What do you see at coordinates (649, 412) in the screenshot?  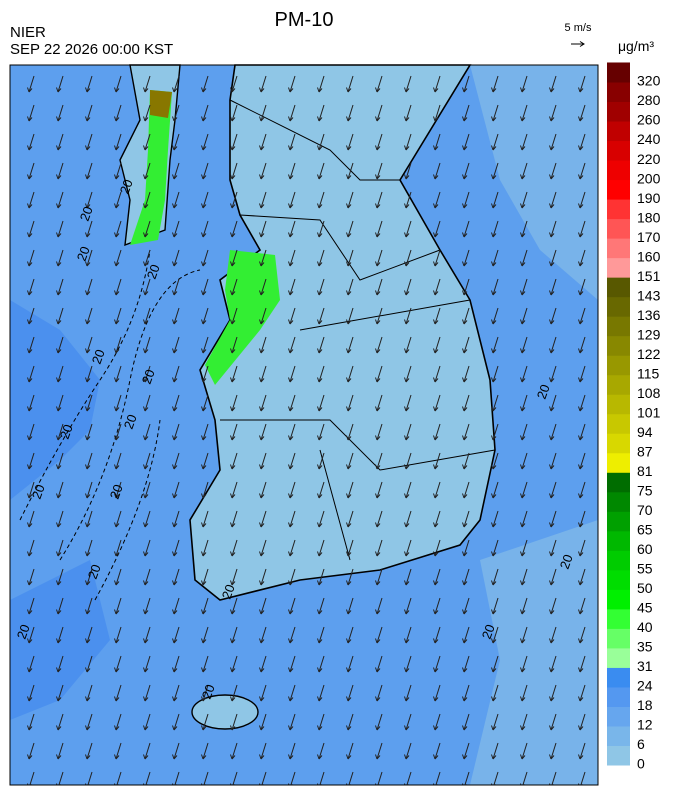 I see `colorbar-label: 101` at bounding box center [649, 412].